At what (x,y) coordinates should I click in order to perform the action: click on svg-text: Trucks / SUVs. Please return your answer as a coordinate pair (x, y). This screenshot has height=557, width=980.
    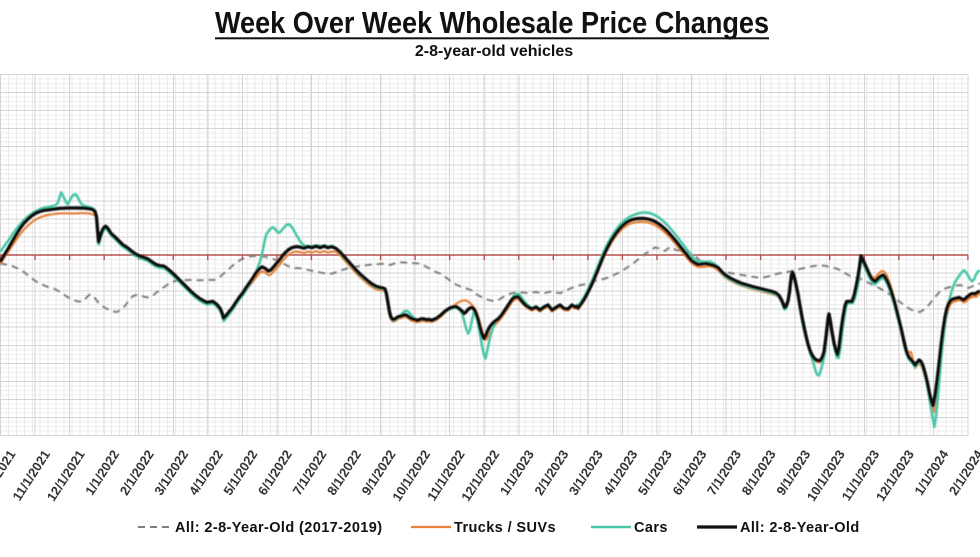
    Looking at the image, I should click on (505, 528).